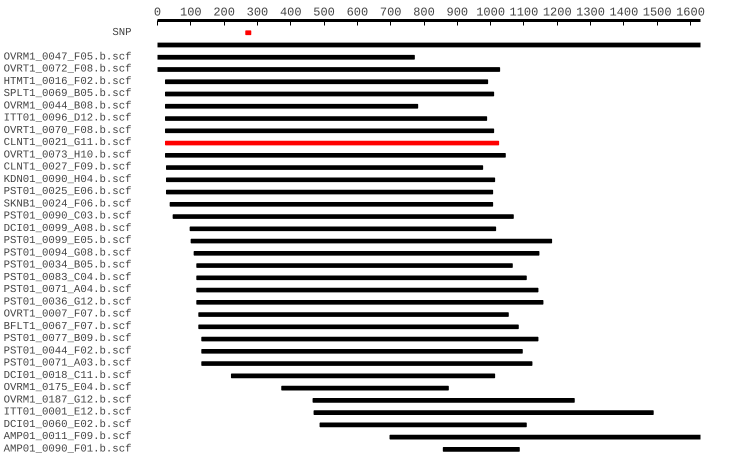  Describe the element at coordinates (68, 118) in the screenshot. I see `y-tick-label: ITT01_0096_D12.b.scf` at that location.